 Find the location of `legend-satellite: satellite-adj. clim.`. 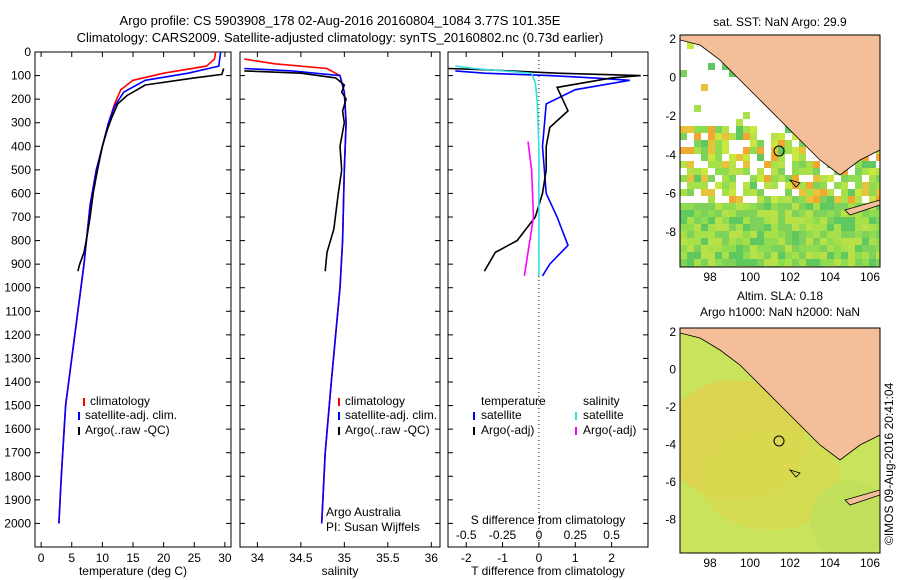

legend-satellite: satellite-adj. clim. is located at coordinates (131, 415).